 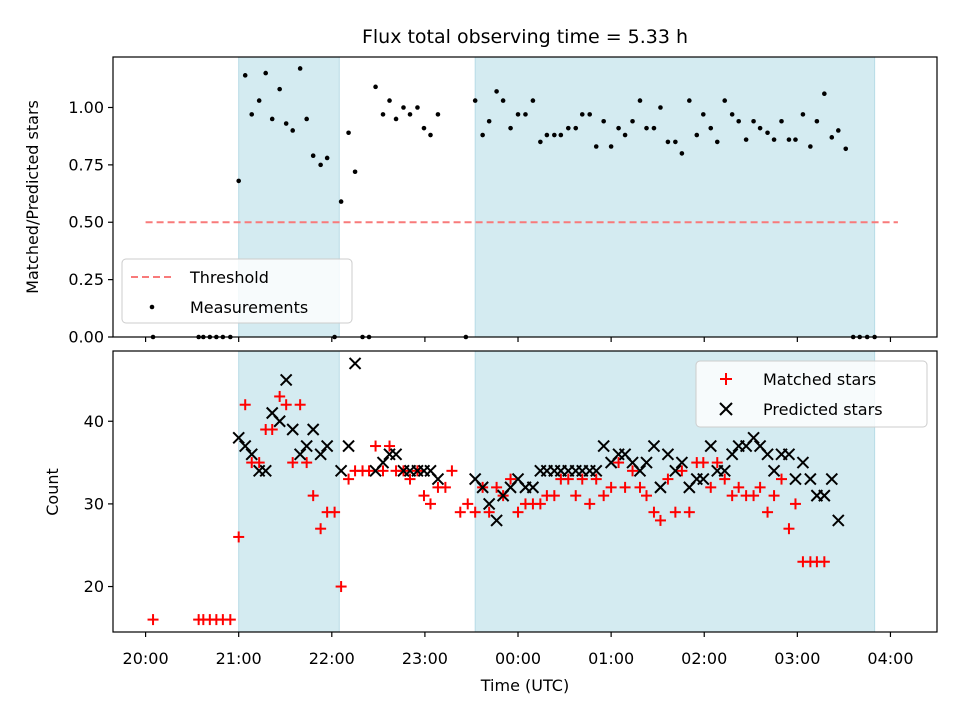 I want to click on y-tick-label: 40, so click(x=94, y=421).